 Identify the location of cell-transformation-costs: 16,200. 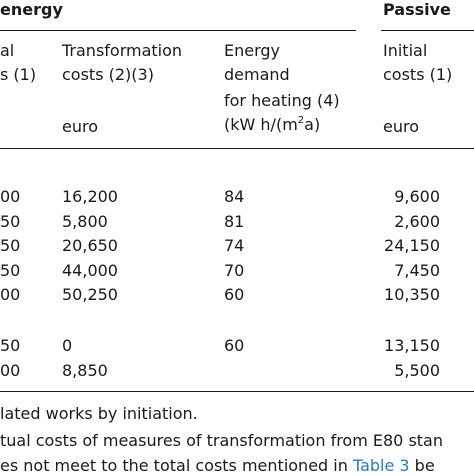
(90, 196).